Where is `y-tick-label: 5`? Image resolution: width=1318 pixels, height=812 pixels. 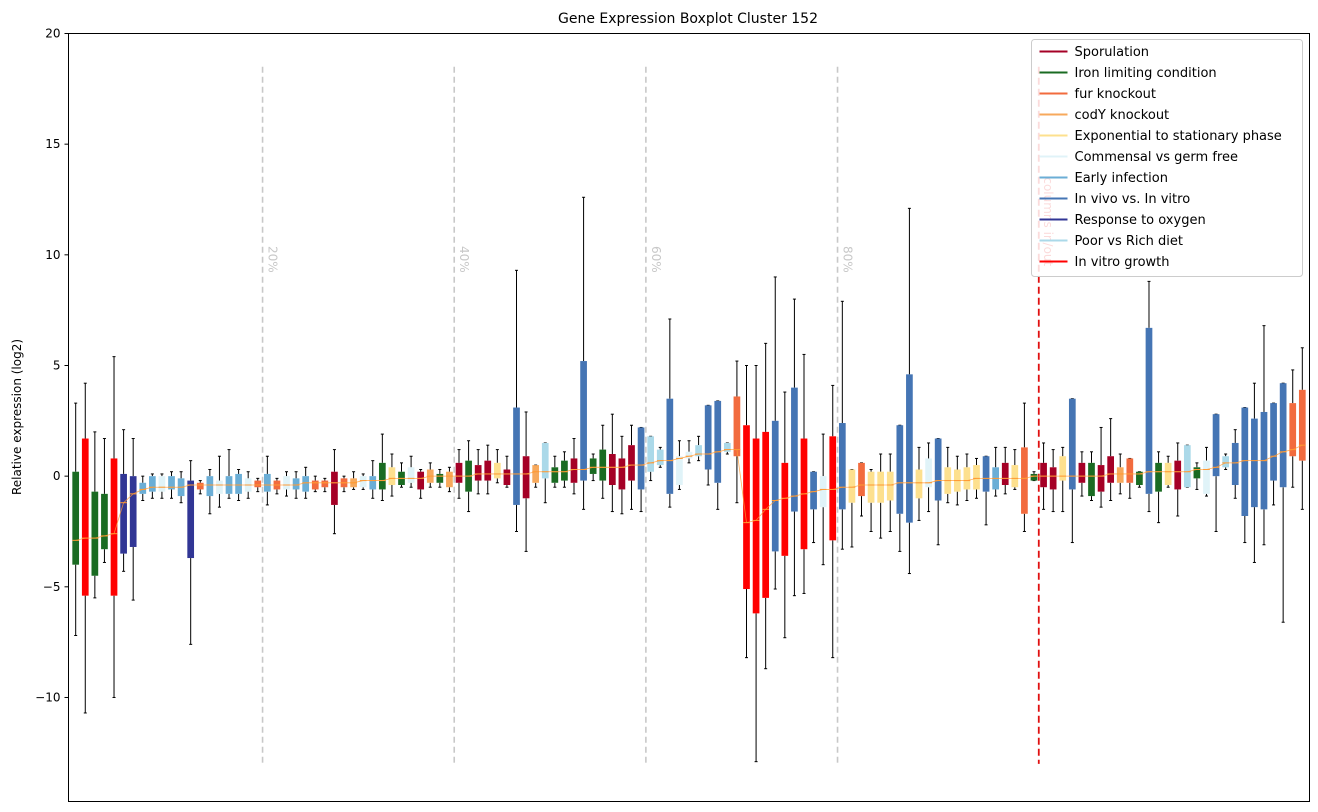
y-tick-label: 5 is located at coordinates (57, 365).